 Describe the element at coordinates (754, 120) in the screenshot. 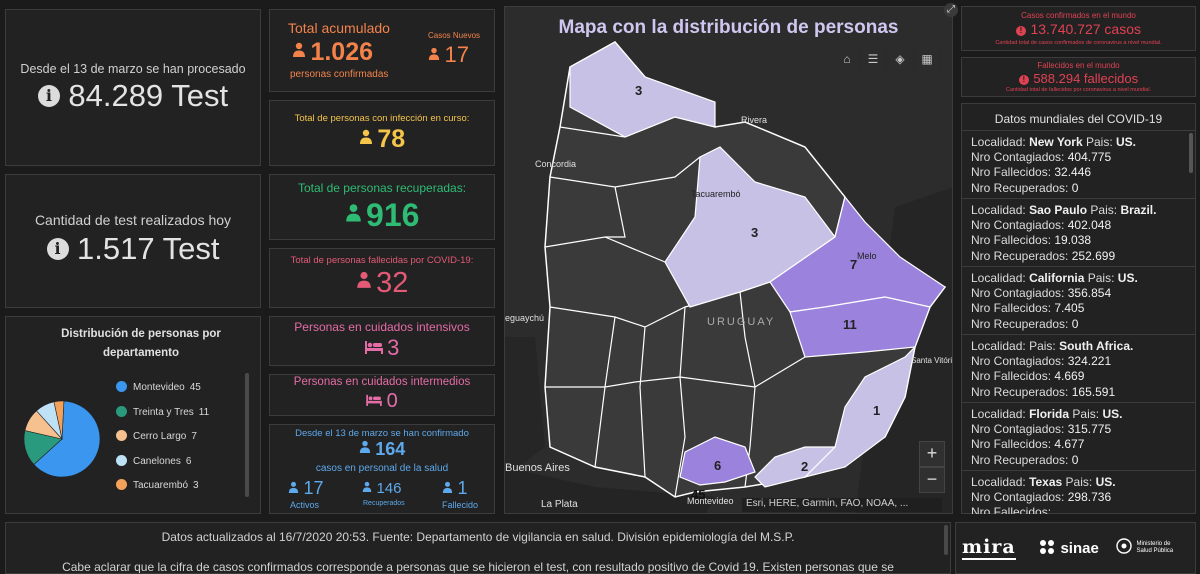

I see `place-rivera: Rivera` at that location.